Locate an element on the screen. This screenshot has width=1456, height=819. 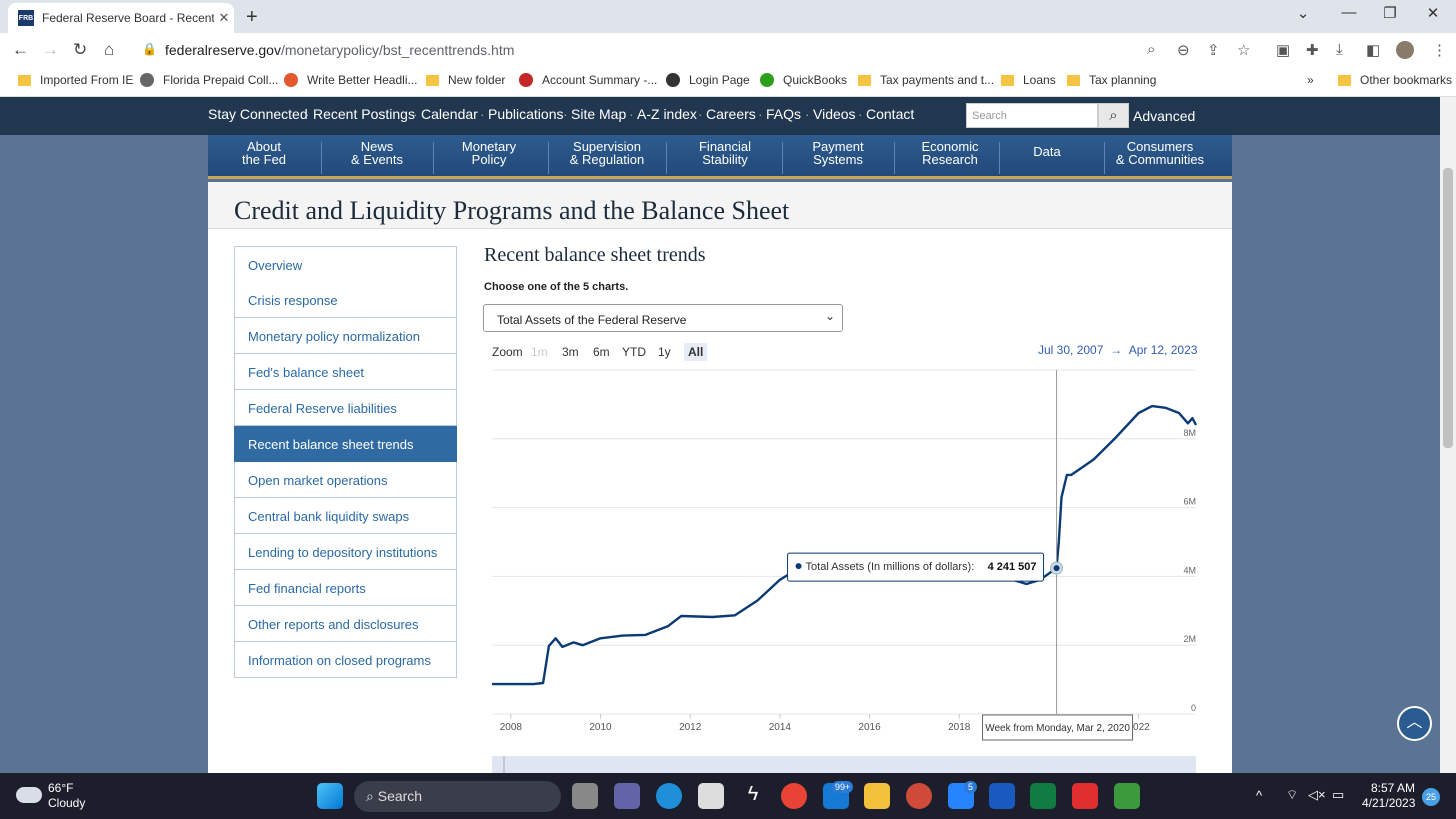
utility-link-2: Recent Postings is located at coordinates (364, 114).